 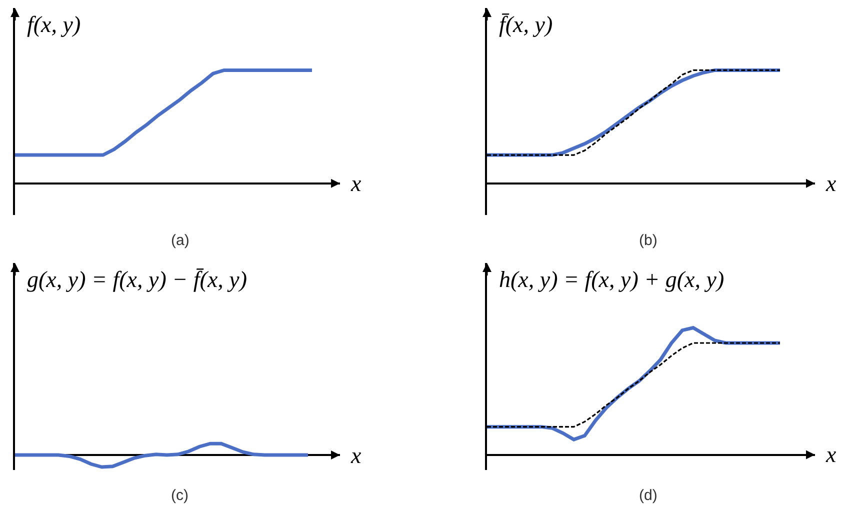 I want to click on chart-title: f(x, y), so click(x=54, y=24).